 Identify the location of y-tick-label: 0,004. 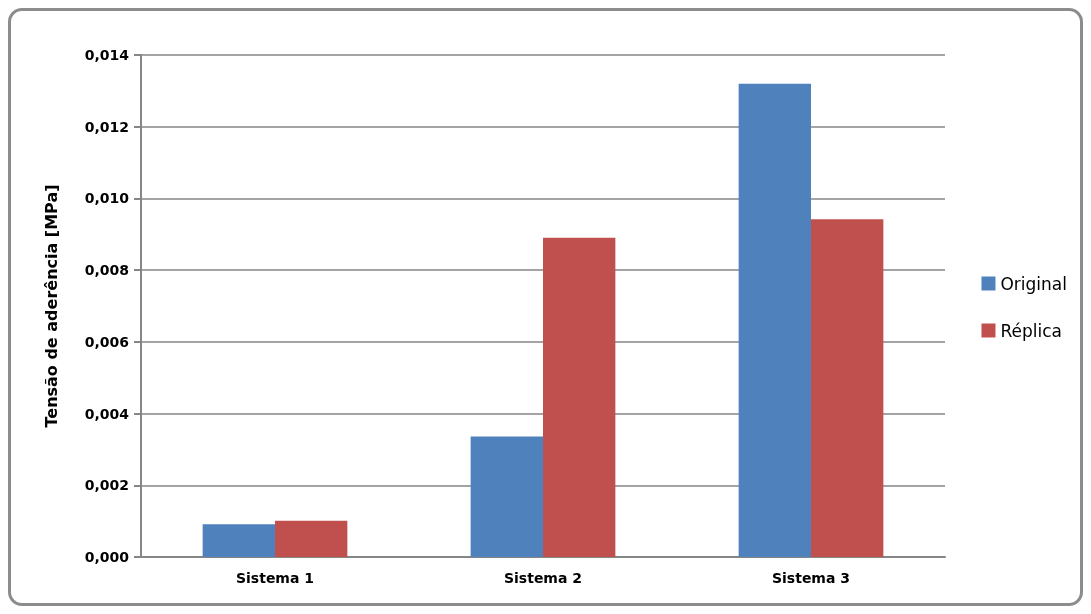
(107, 413).